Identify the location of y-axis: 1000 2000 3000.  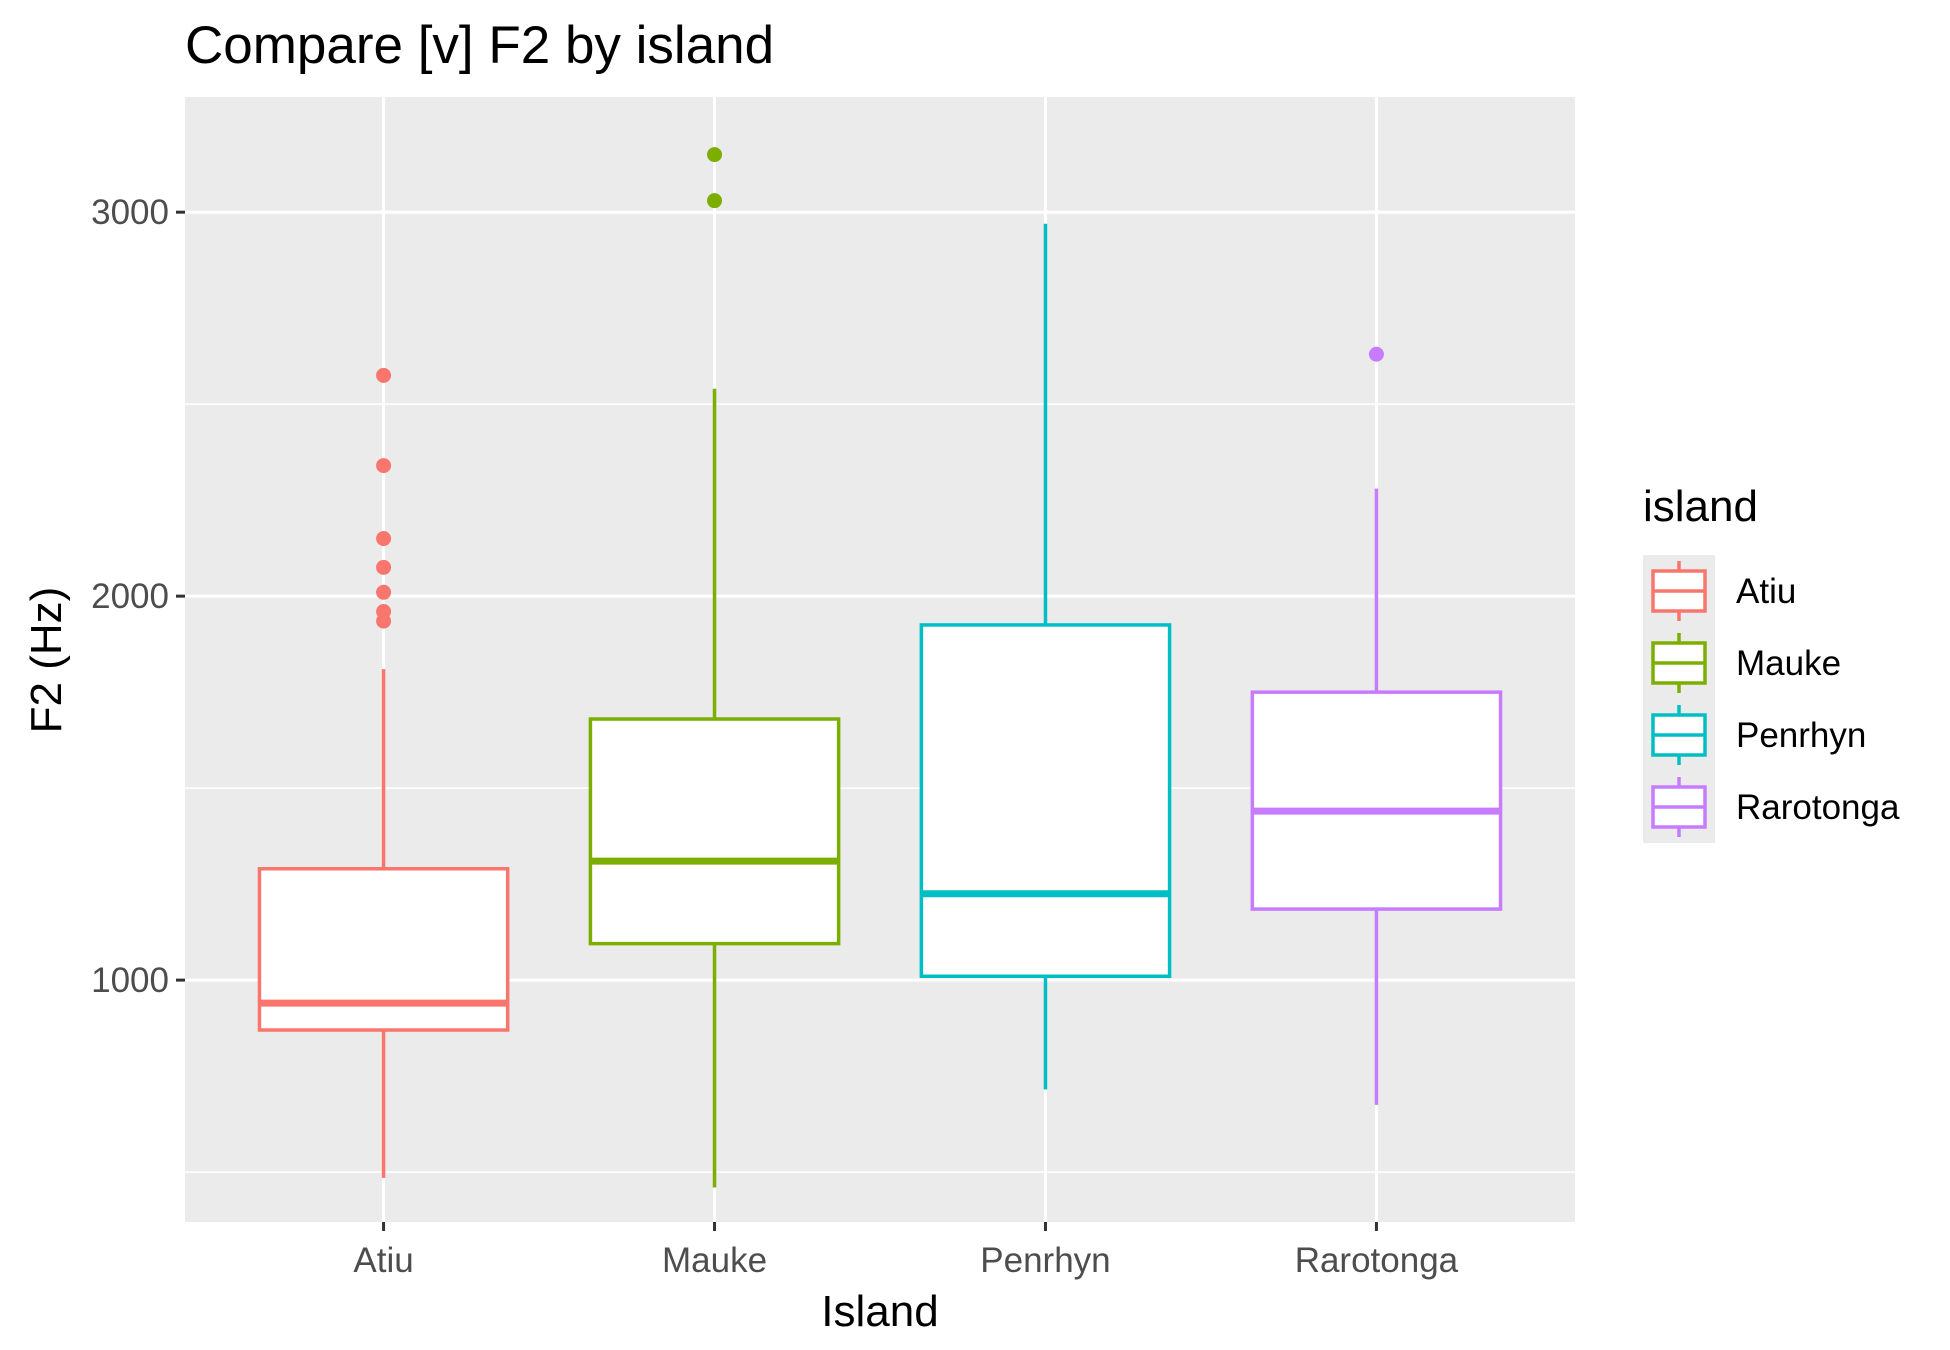
(138, 596).